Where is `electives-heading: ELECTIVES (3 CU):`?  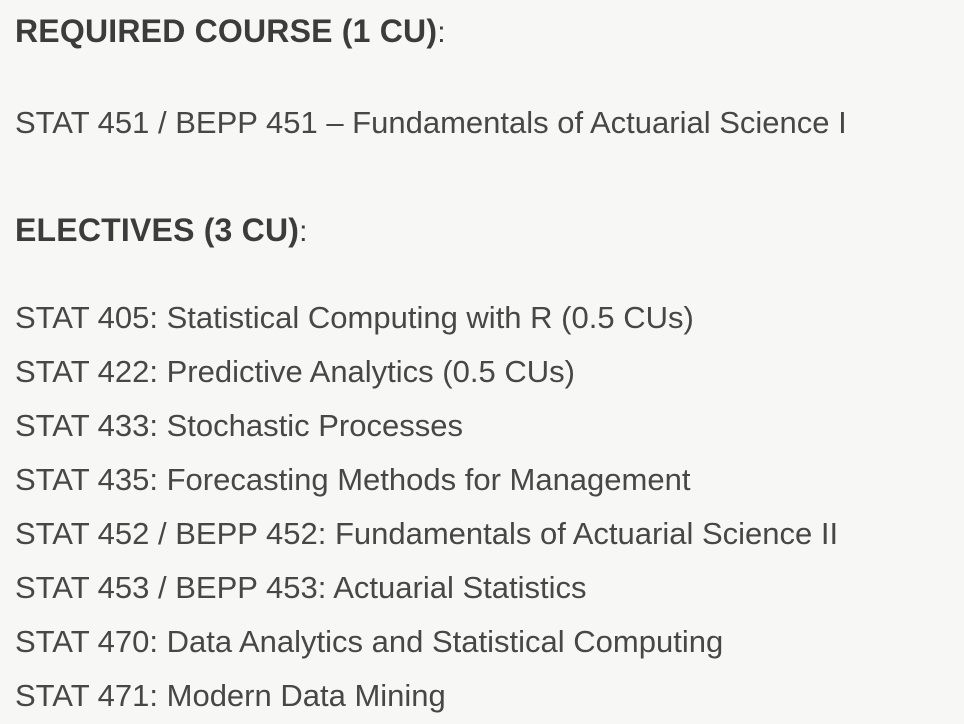
electives-heading: ELECTIVES (3 CU): is located at coordinates (482, 231).